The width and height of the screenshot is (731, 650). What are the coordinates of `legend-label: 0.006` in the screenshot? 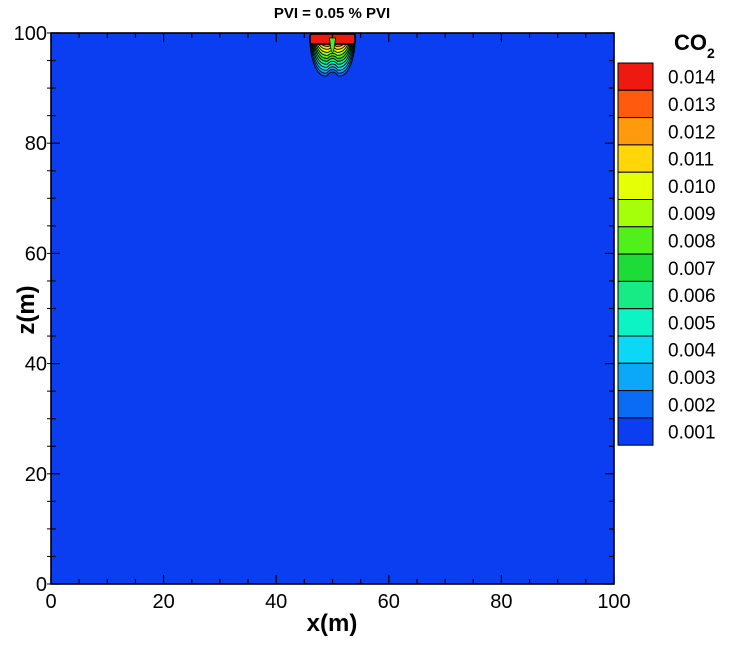 It's located at (692, 296).